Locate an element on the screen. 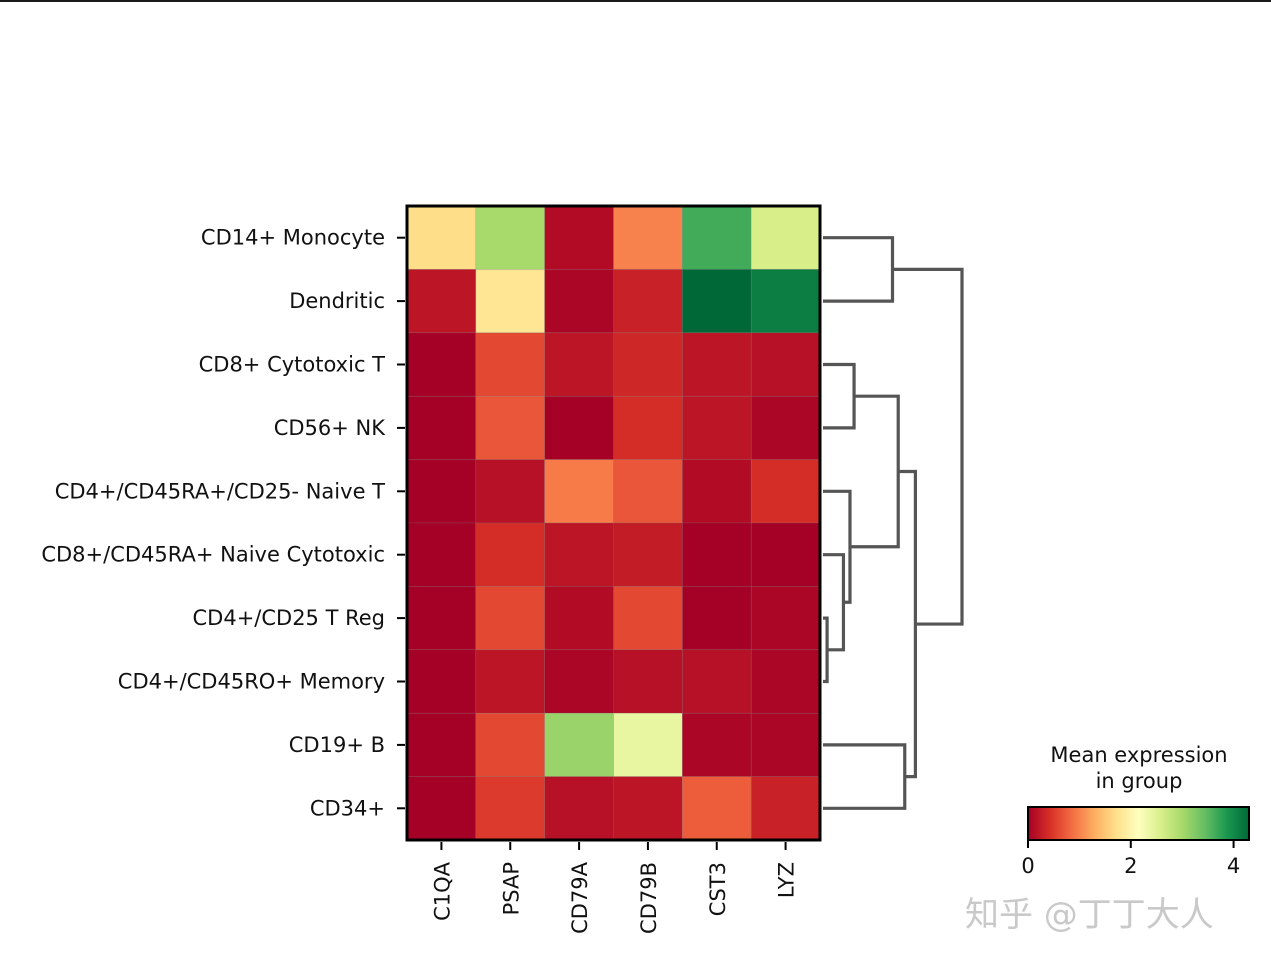 This screenshot has height=967, width=1271. row-label: CD56+ NK is located at coordinates (330, 428).